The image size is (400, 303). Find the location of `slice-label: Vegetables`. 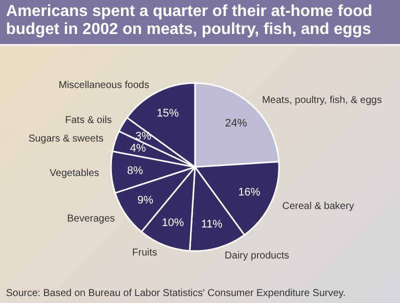

slice-label: Vegetables is located at coordinates (75, 173).